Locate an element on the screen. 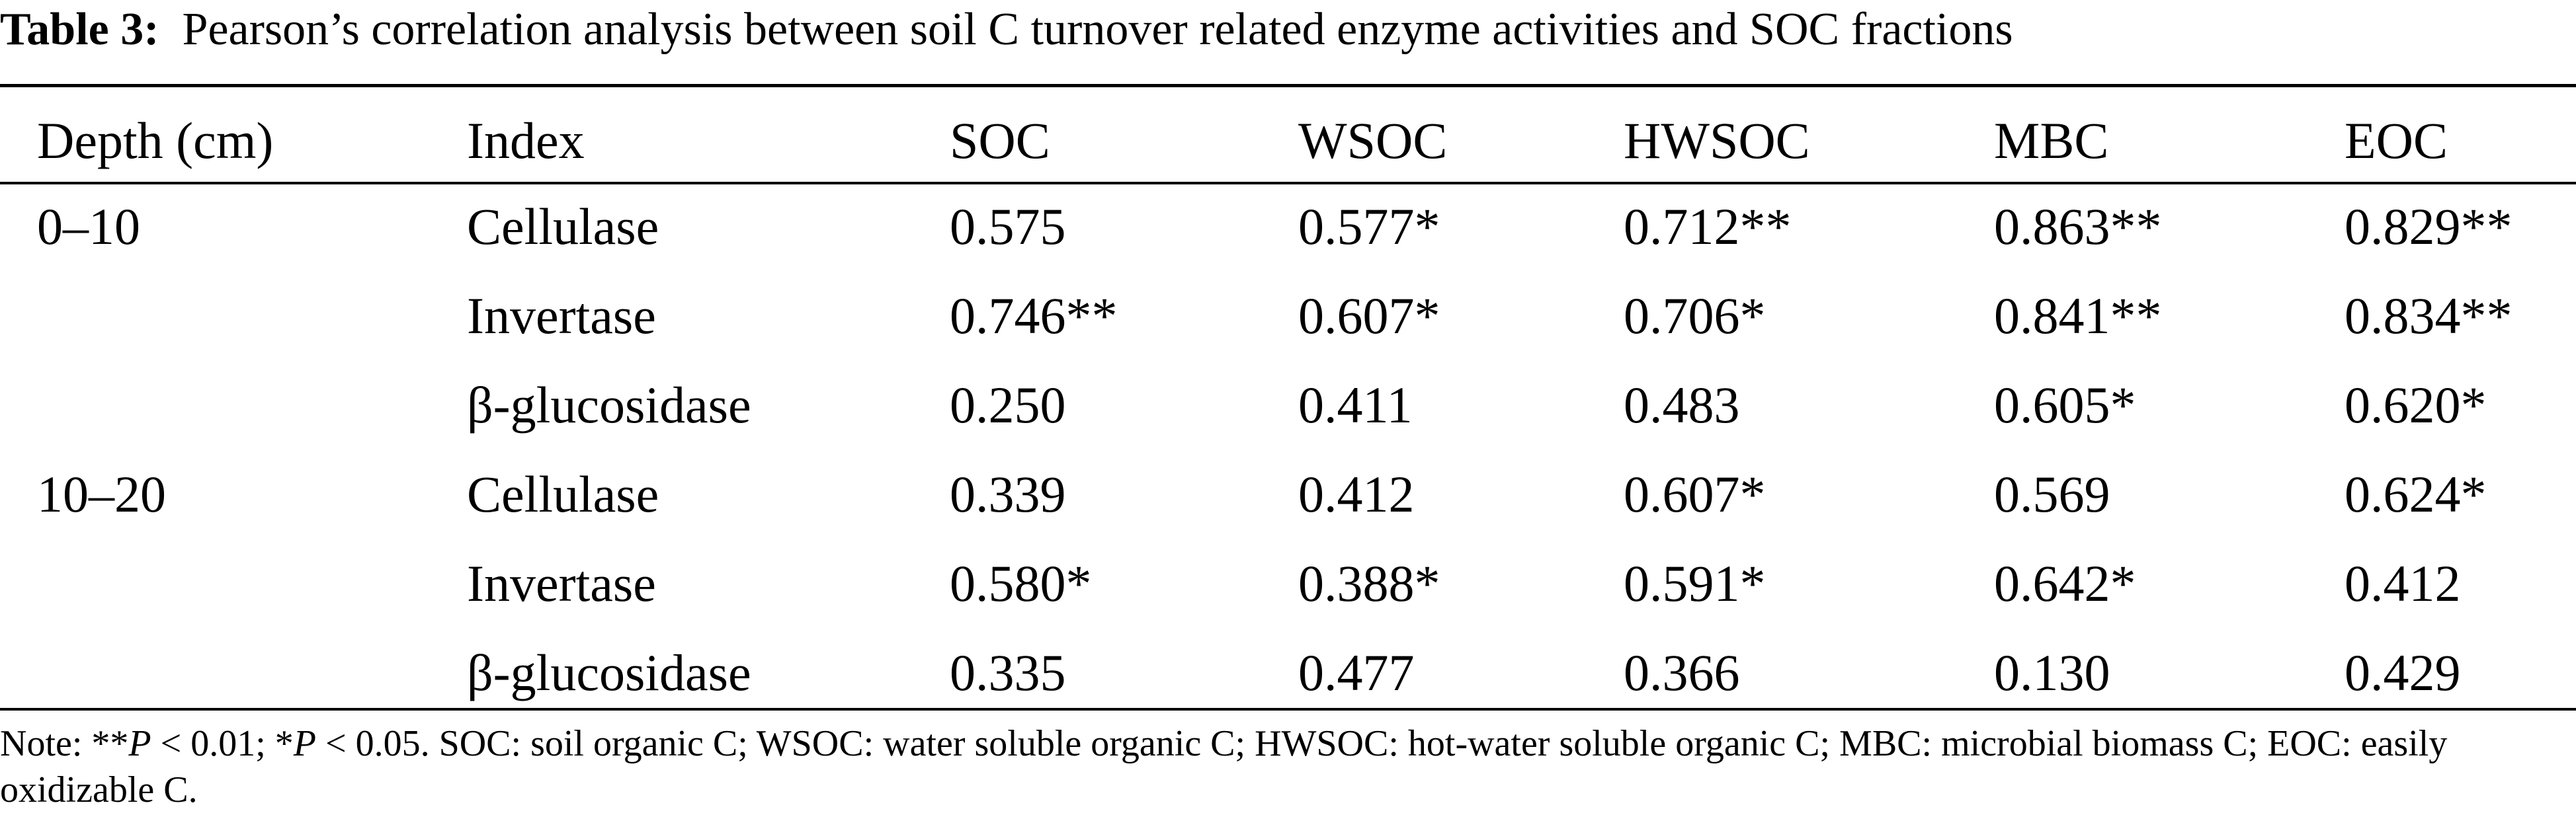  table-cell: 0.605* is located at coordinates (2065, 404).